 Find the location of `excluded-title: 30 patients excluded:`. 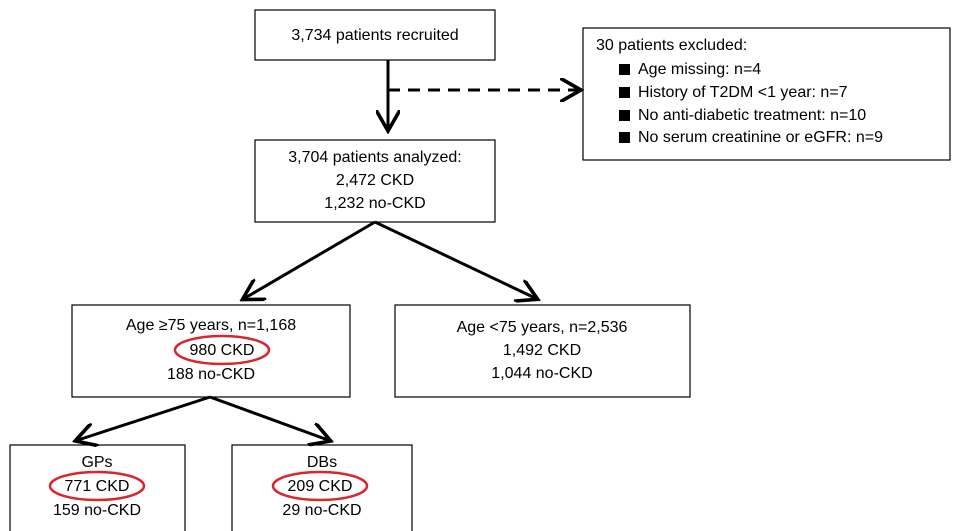

excluded-title: 30 patients excluded: is located at coordinates (671, 45).